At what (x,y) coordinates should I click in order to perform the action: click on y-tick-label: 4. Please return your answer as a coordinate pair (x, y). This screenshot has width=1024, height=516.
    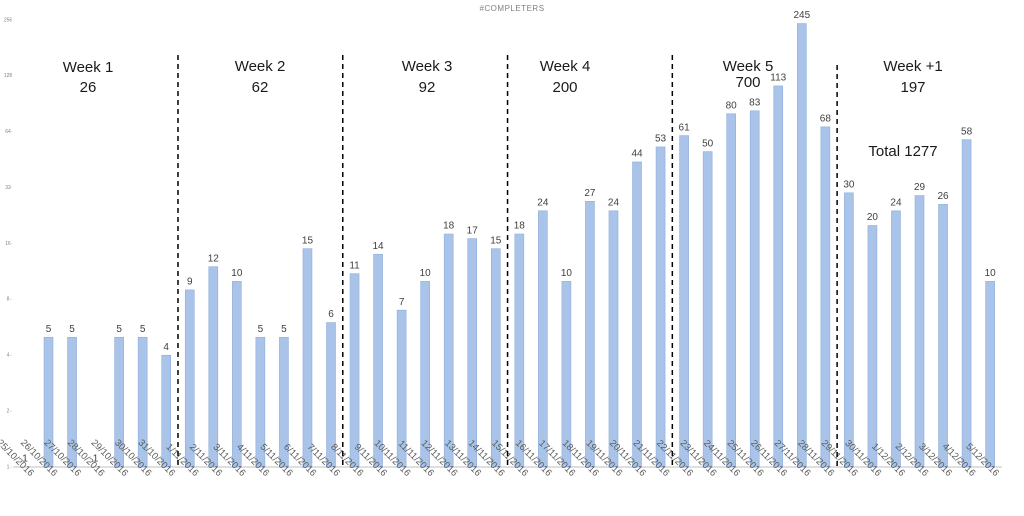
    Looking at the image, I should click on (8, 356).